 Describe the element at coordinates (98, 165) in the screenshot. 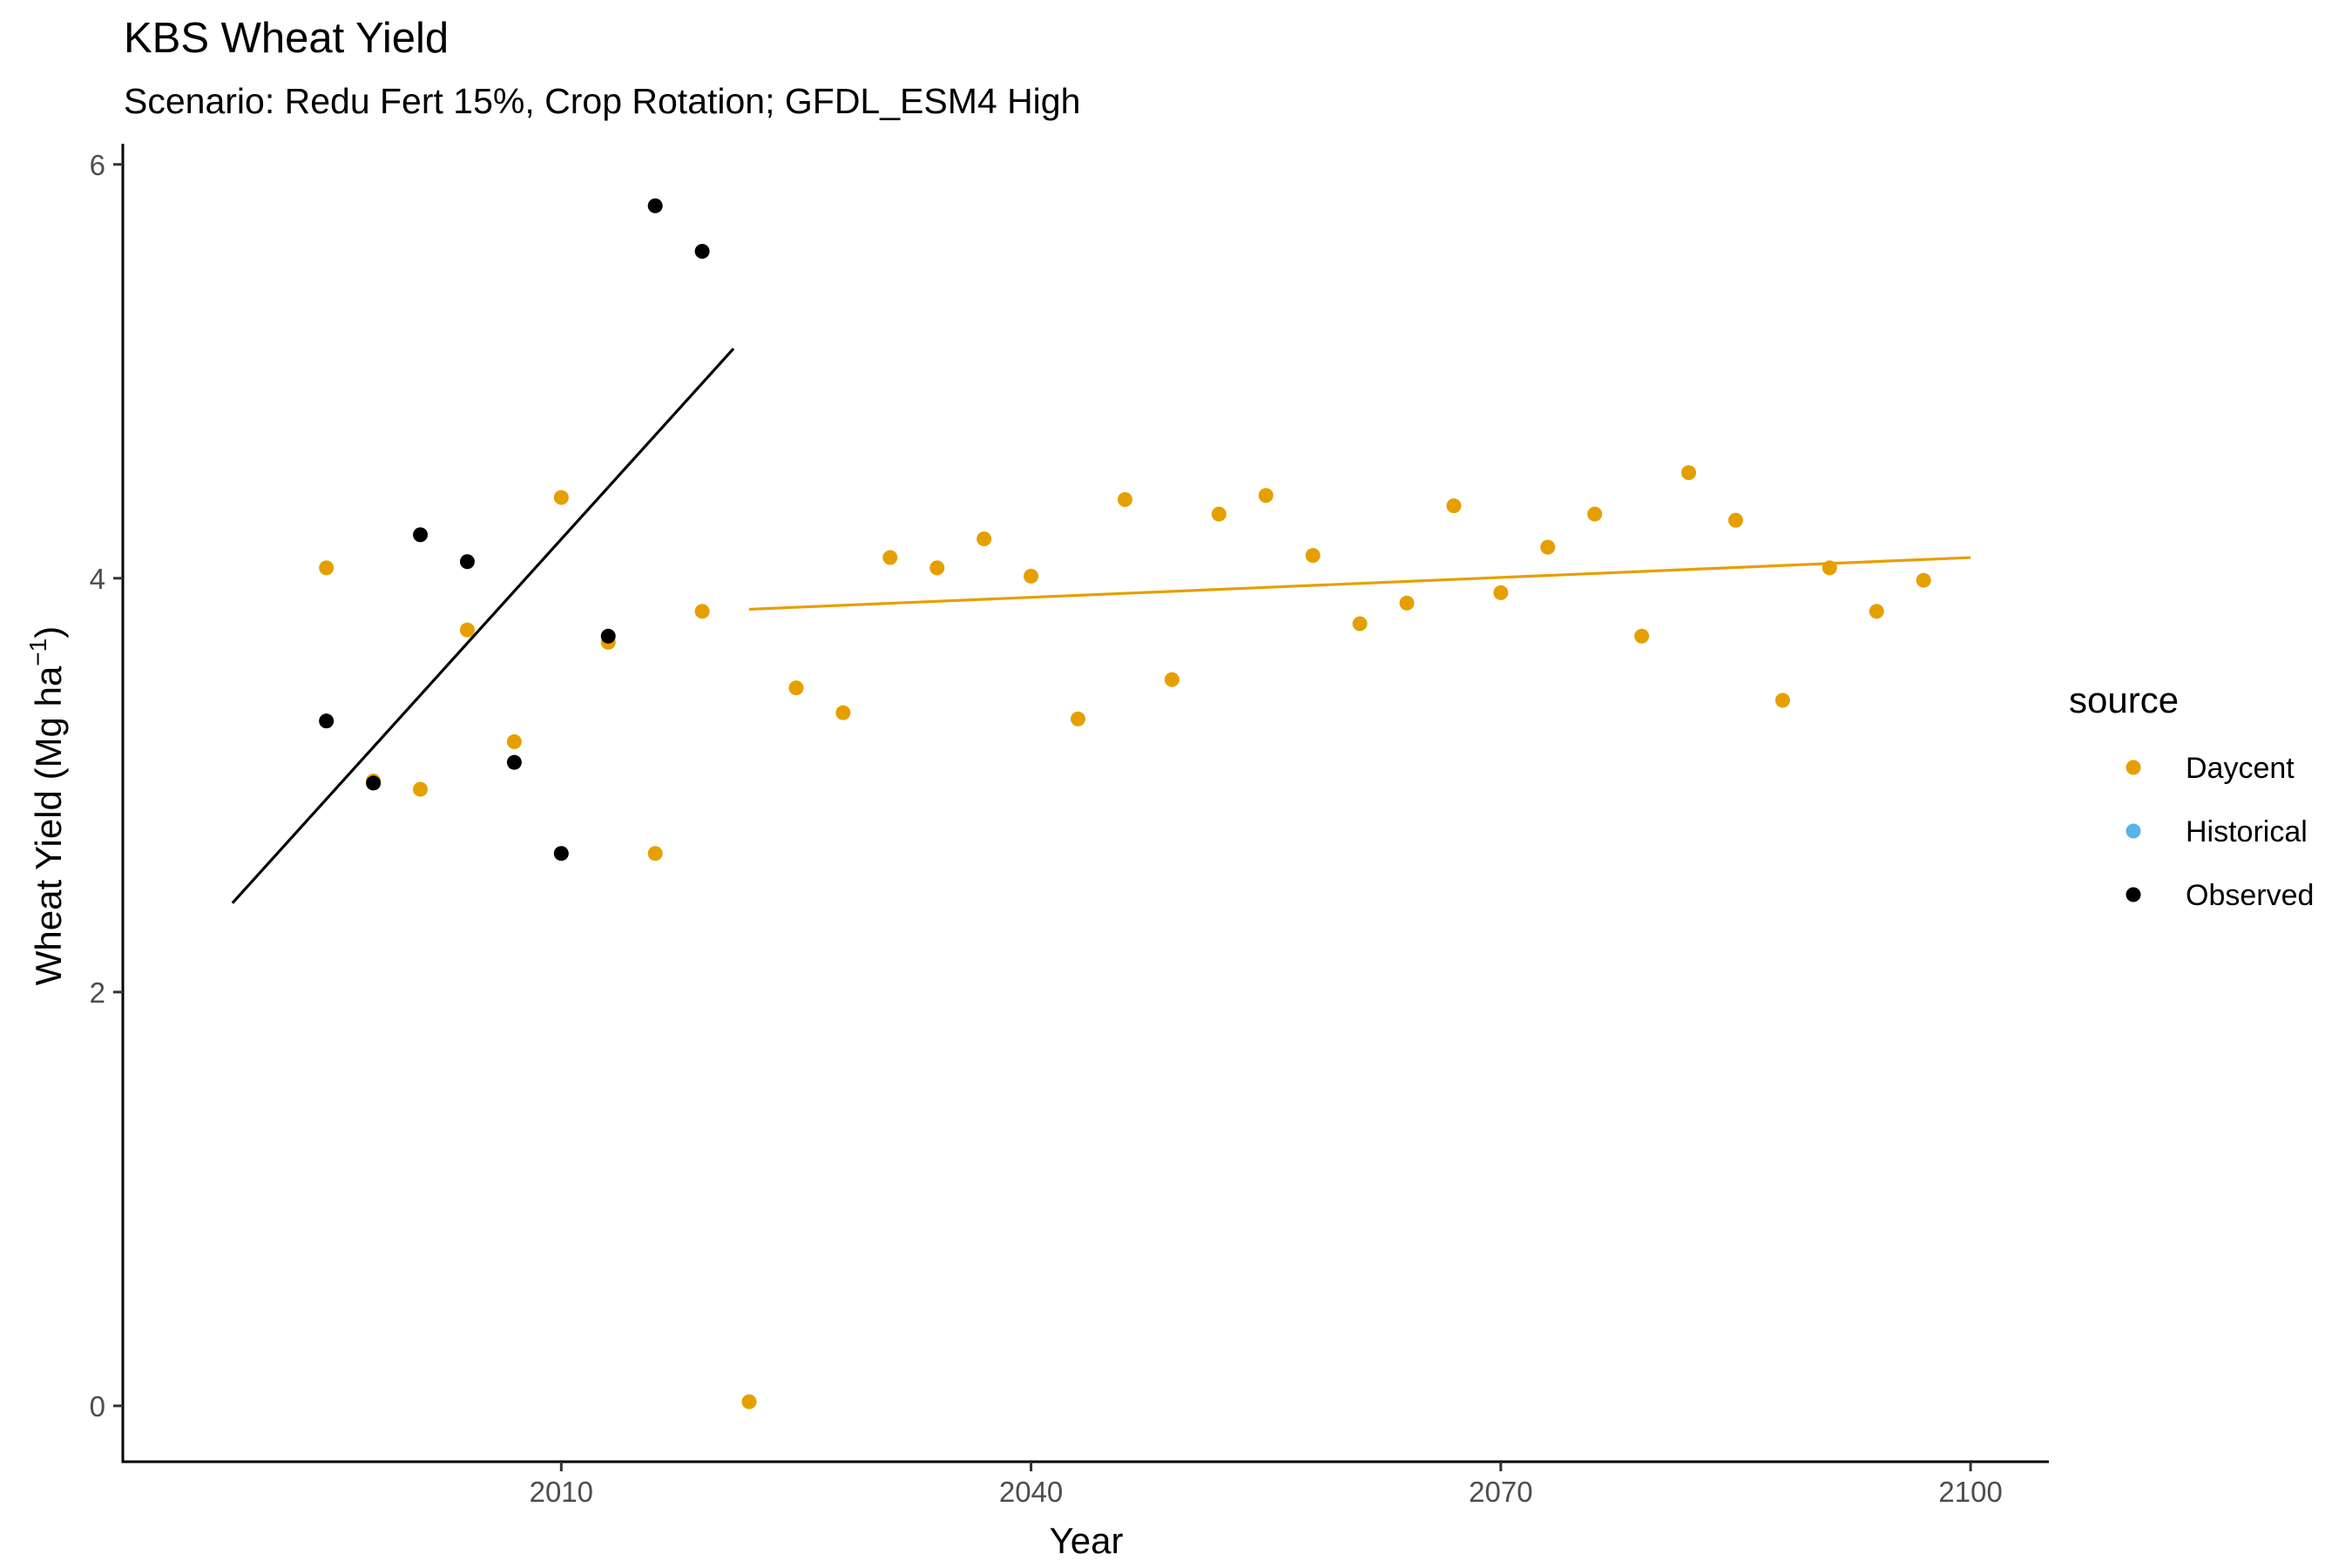

I see `y-tick-label: 6` at that location.